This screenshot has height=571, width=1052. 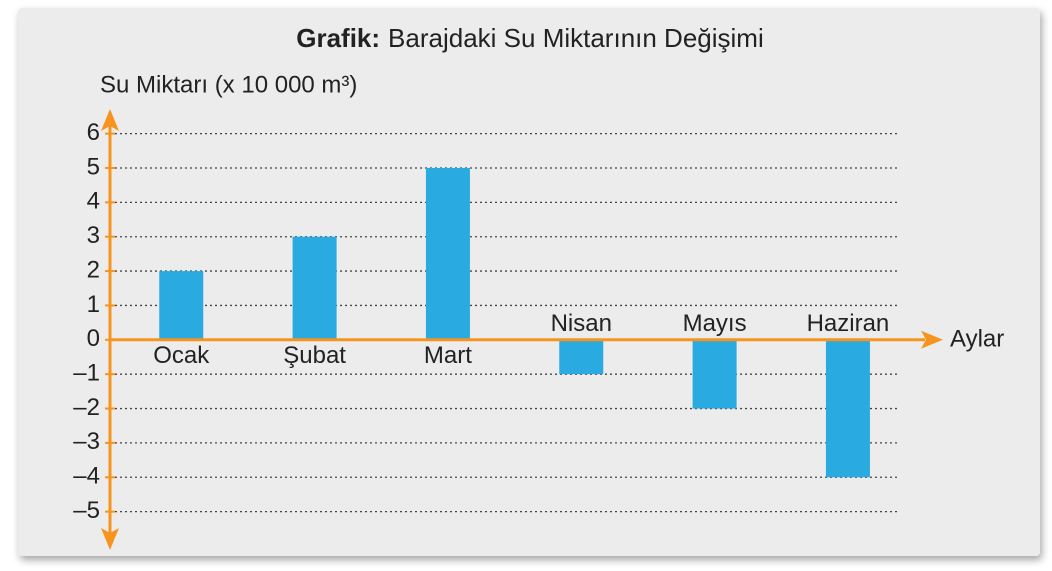 What do you see at coordinates (338, 38) in the screenshot?
I see `title-label: Grafik:` at bounding box center [338, 38].